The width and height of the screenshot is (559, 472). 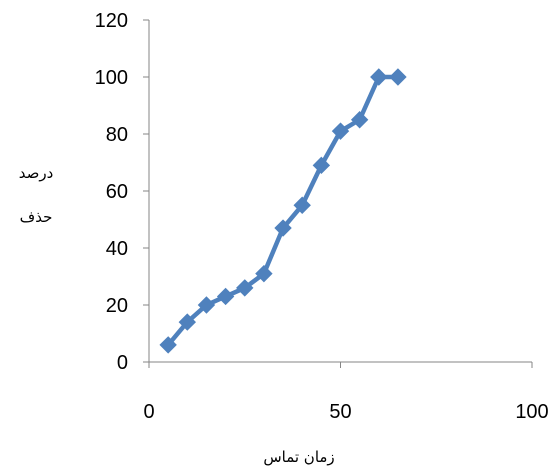 I want to click on y-tick-label: 100, so click(x=111, y=78).